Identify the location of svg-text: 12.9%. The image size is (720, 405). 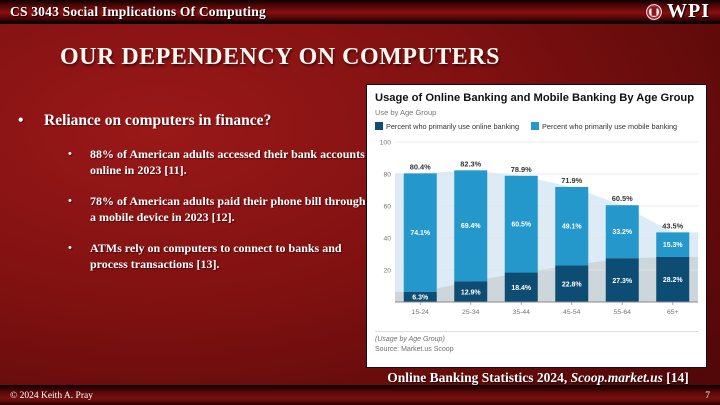
(471, 292).